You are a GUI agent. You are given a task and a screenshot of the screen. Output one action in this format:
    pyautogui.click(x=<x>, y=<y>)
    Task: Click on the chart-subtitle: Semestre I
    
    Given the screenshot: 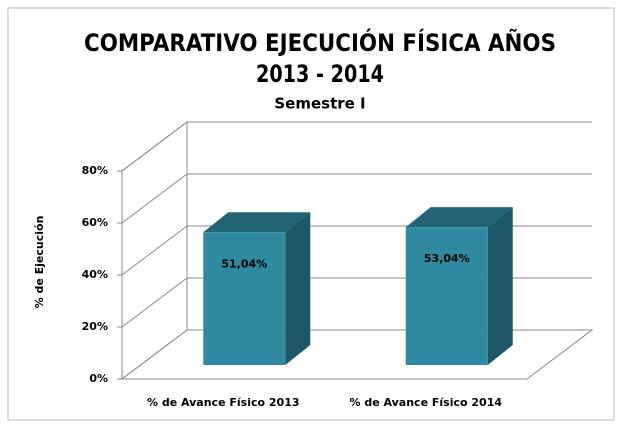 What is the action you would take?
    pyautogui.click(x=319, y=104)
    